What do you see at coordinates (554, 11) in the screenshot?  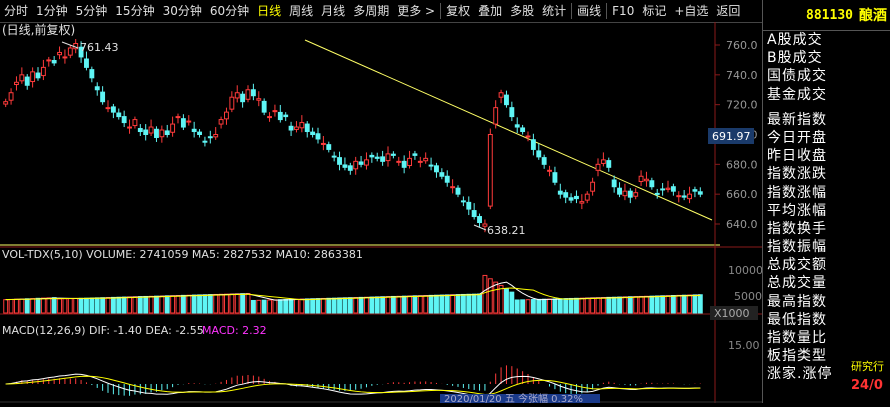 I see `toolbar-item-14: 统计` at bounding box center [554, 11].